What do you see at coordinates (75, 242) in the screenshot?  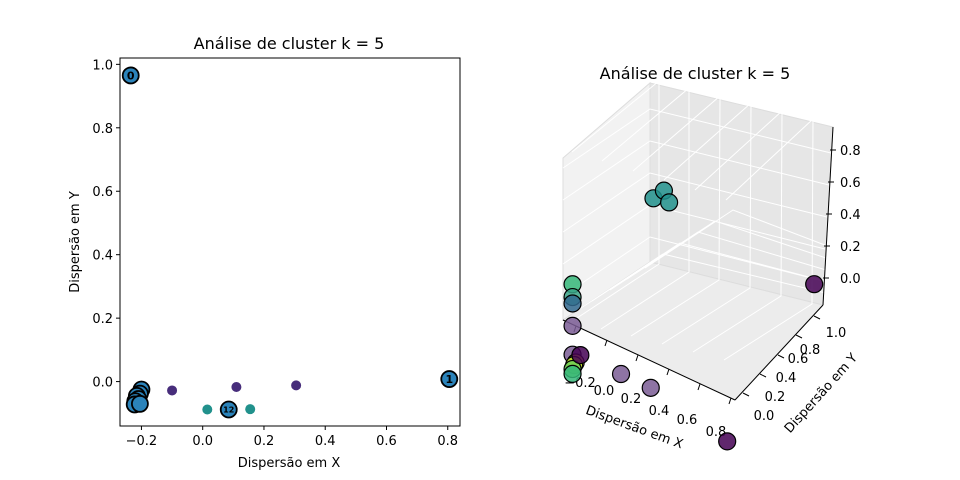 I see `chart-2d-y-label: Dispersão em Y` at bounding box center [75, 242].